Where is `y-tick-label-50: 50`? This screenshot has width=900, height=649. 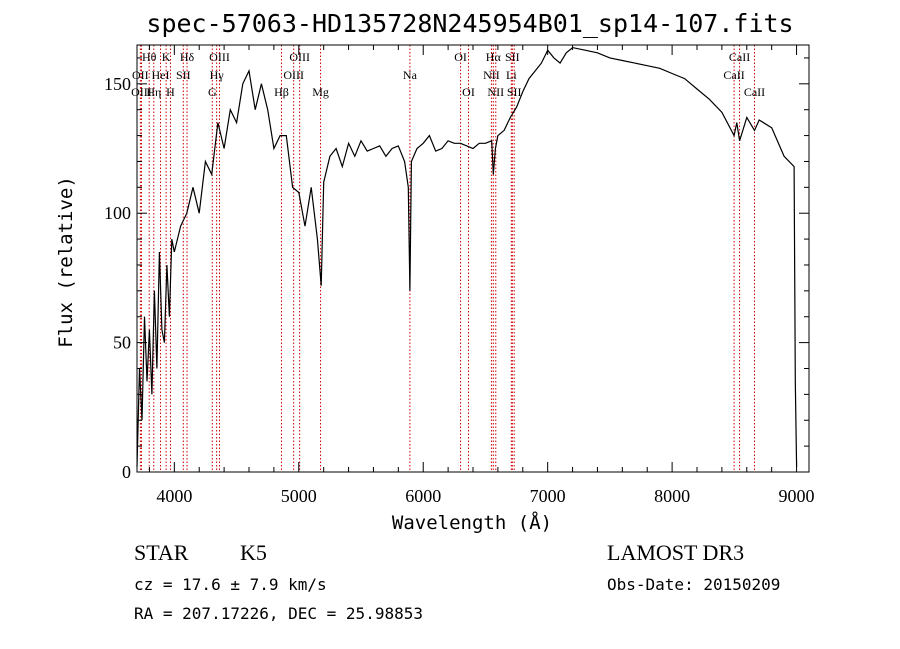
y-tick-label-50: 50 is located at coordinates (122, 343).